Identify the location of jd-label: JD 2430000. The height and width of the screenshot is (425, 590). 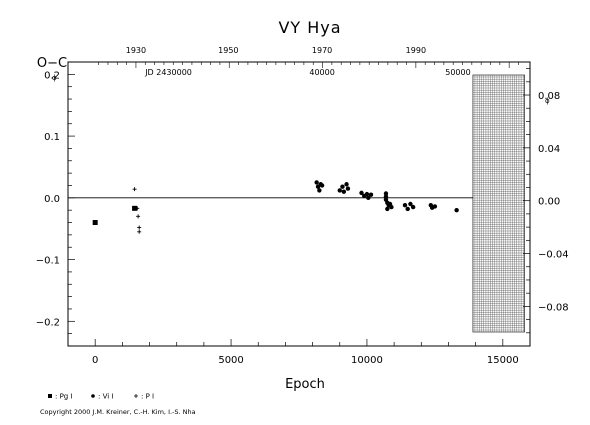
(168, 72).